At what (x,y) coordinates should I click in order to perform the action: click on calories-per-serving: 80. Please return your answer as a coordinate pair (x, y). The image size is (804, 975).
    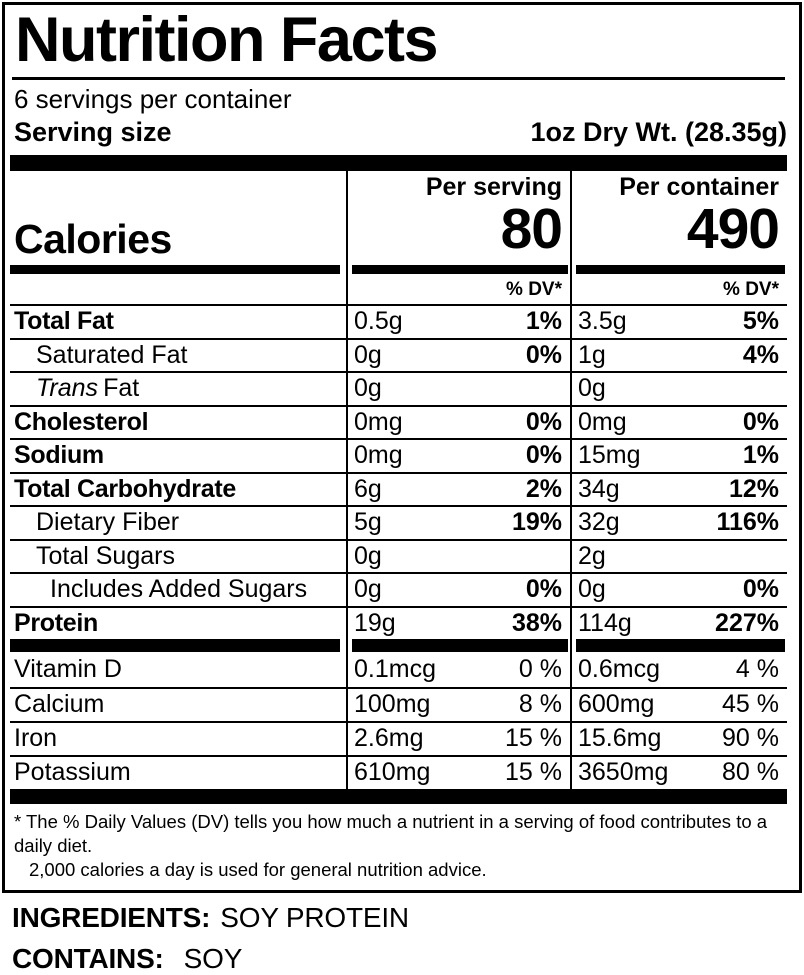
    Looking at the image, I should click on (531, 228).